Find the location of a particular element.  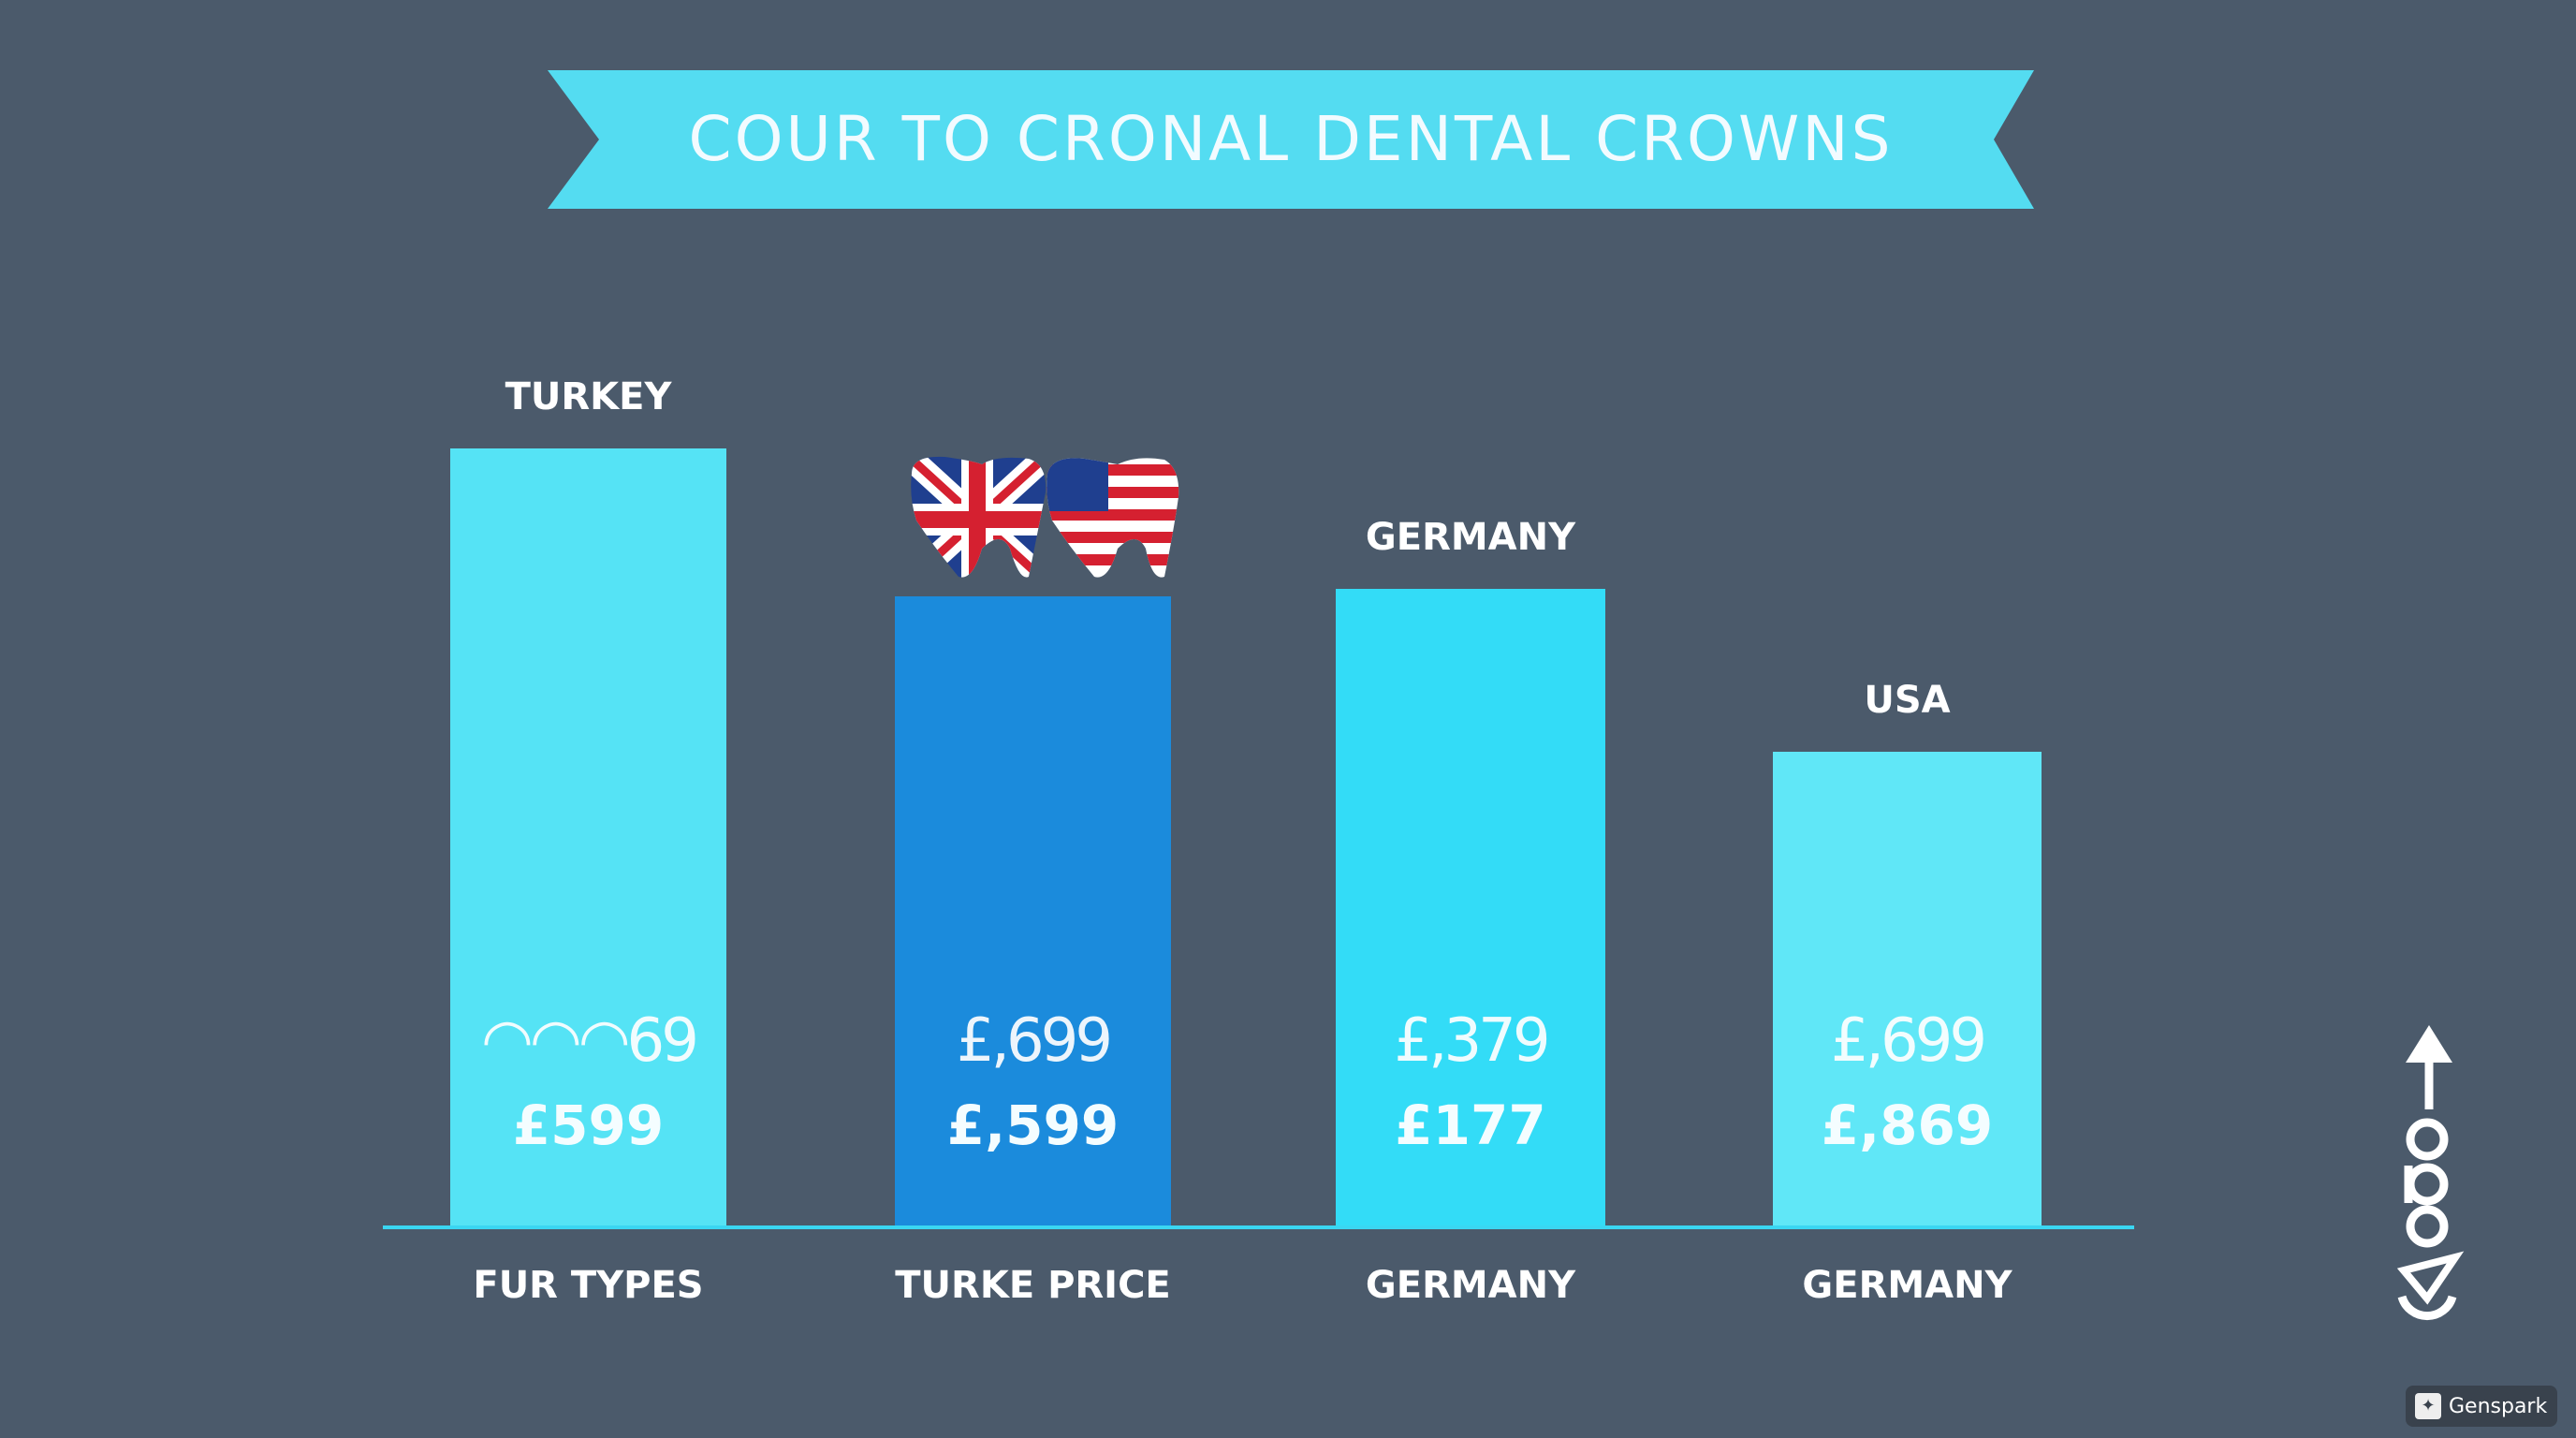

bar-value-label: £,599 is located at coordinates (1033, 1125).